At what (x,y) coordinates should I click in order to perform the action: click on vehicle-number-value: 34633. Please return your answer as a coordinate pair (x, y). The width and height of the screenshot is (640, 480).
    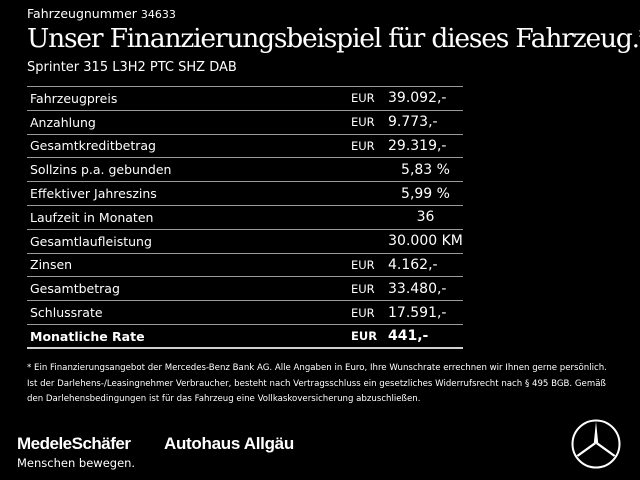
    Looking at the image, I should click on (158, 14).